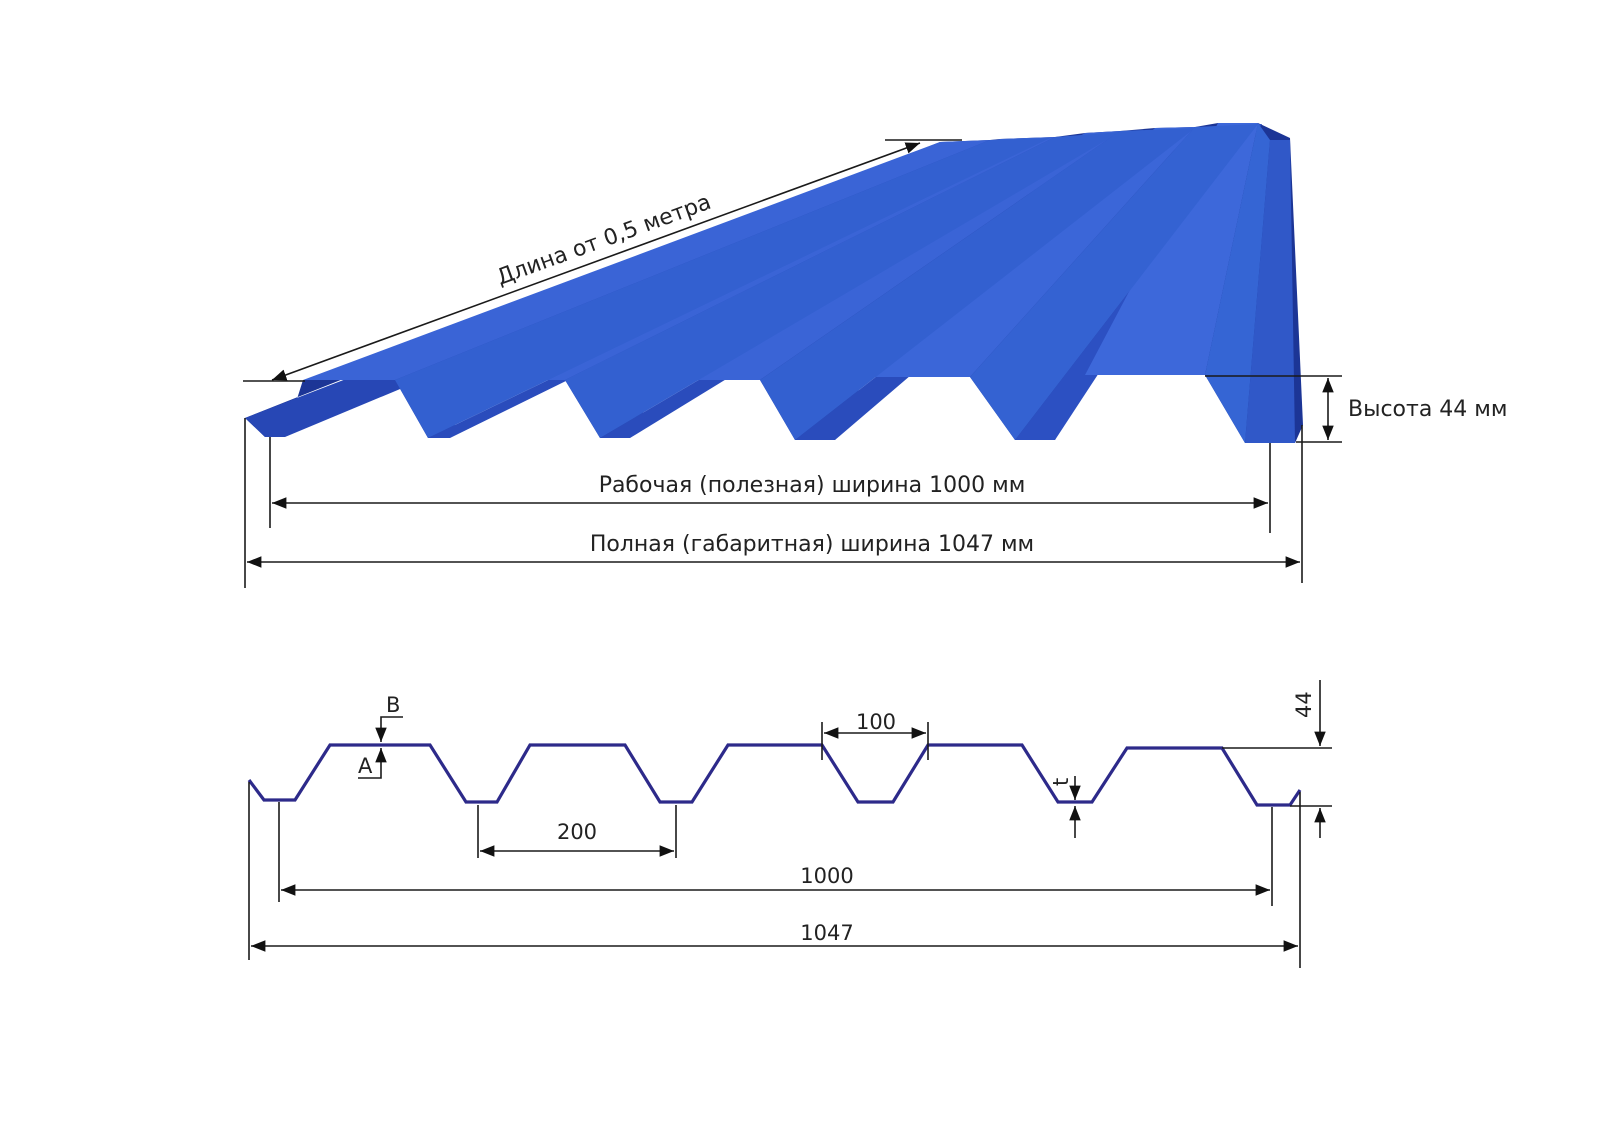  Describe the element at coordinates (774, 775) in the screenshot. I see `profile-cross-section` at that location.